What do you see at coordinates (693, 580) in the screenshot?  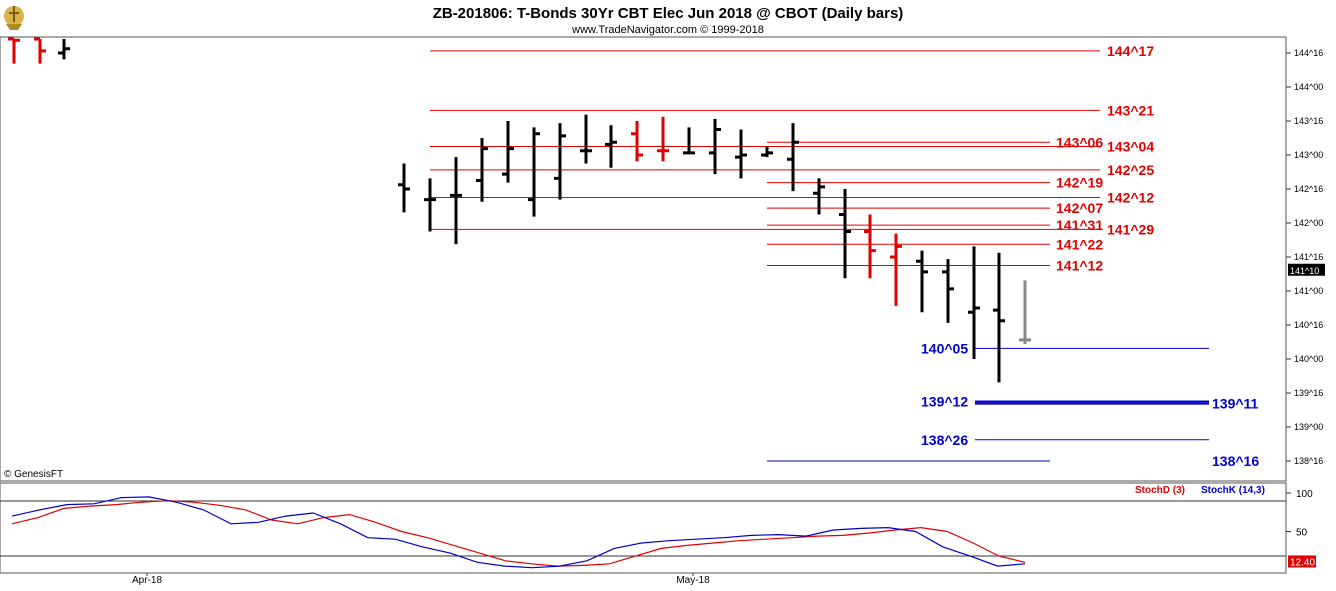 I see `x-label-may: May-18` at bounding box center [693, 580].